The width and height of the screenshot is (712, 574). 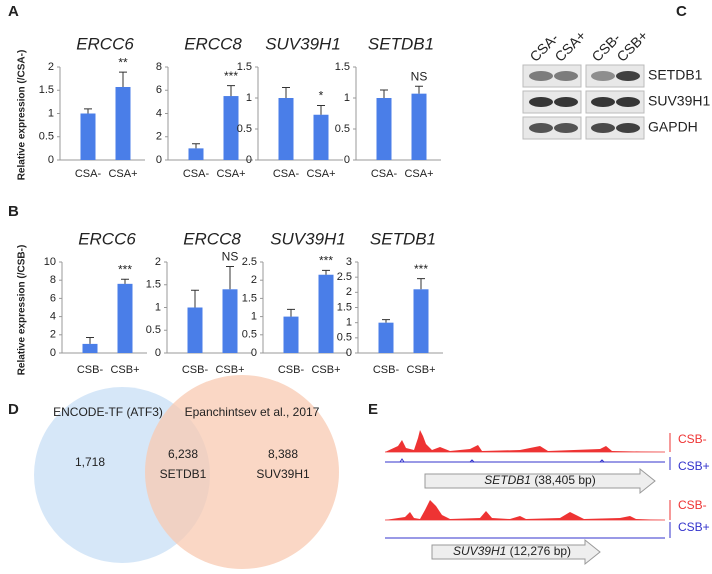 What do you see at coordinates (540, 551) in the screenshot?
I see `gene-size: (12,276 bp)` at bounding box center [540, 551].